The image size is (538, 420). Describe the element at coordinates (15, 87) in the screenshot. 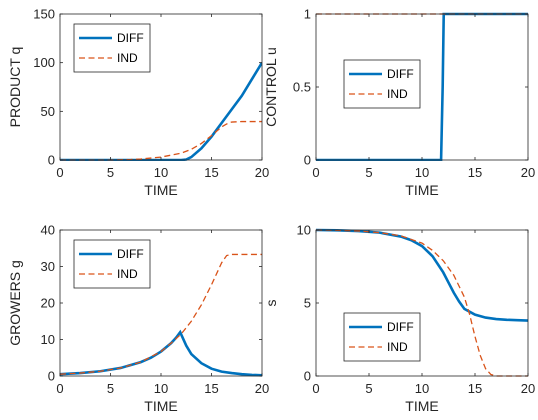

I see `y-axis-label: PRODUCT q` at that location.